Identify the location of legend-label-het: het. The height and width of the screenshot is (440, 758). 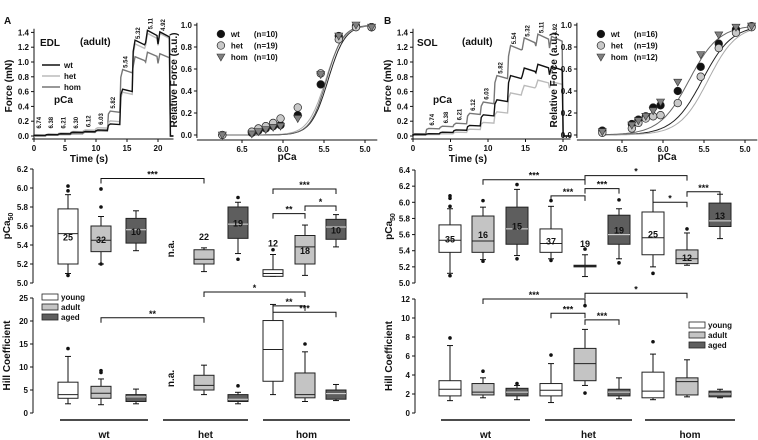
(617, 46).